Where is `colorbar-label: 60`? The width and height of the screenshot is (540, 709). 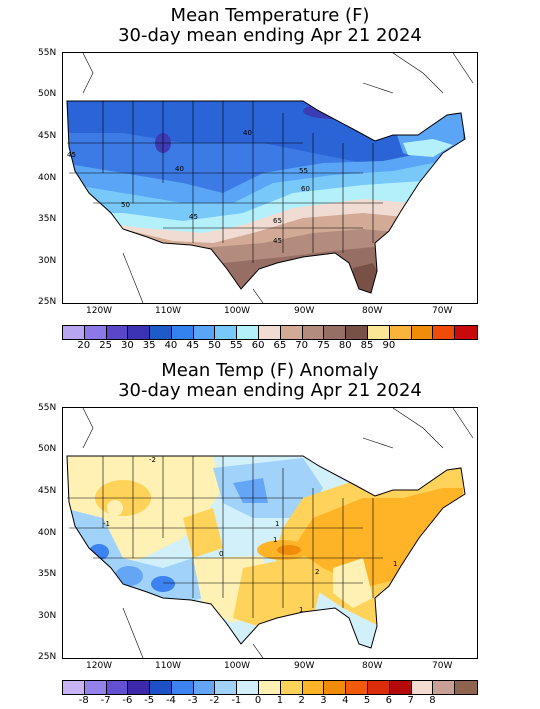 colorbar-label: 60 is located at coordinates (258, 345).